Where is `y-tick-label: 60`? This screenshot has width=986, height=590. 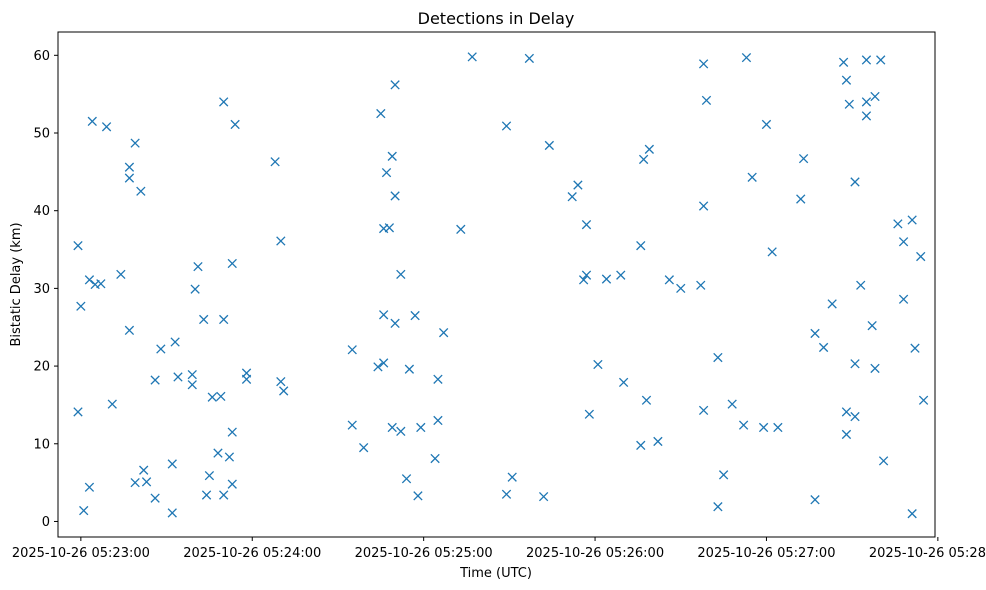
y-tick-label: 60 is located at coordinates (41, 56).